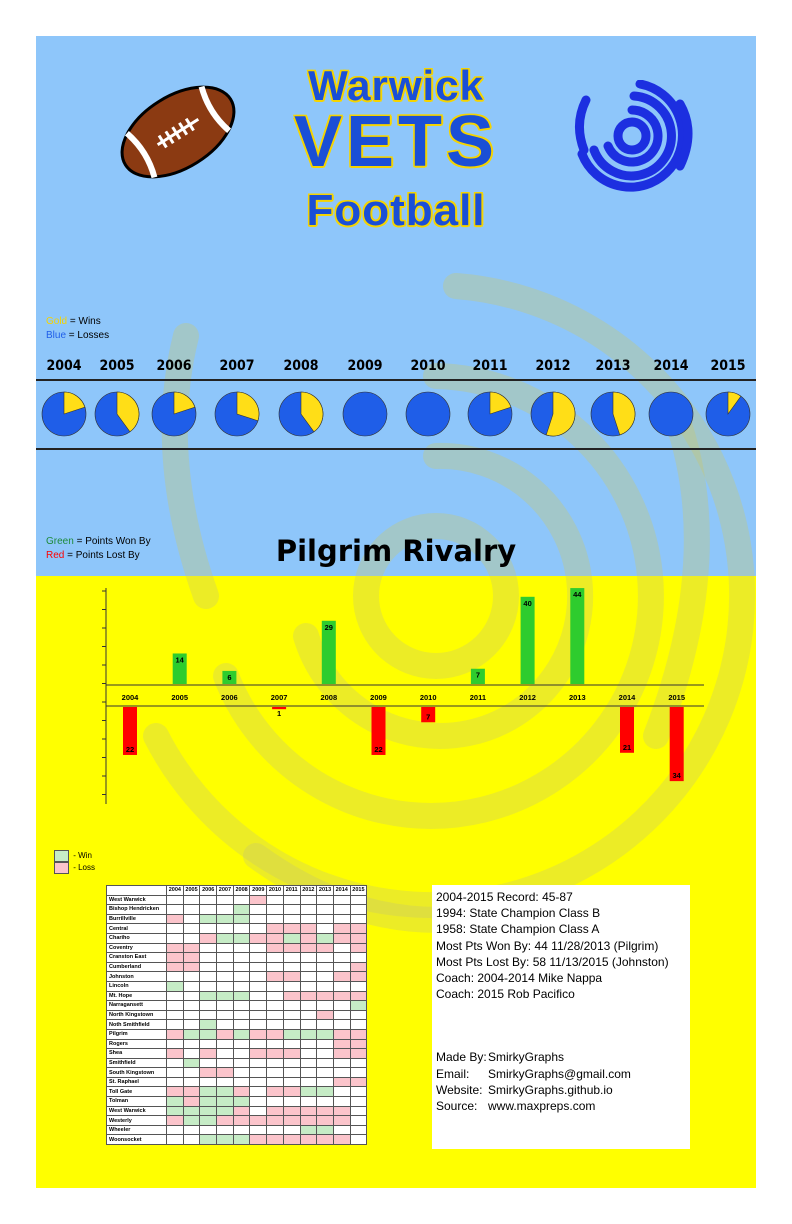 The height and width of the screenshot is (1224, 792). What do you see at coordinates (237, 900) in the screenshot?
I see `table-row: West Warwick` at bounding box center [237, 900].